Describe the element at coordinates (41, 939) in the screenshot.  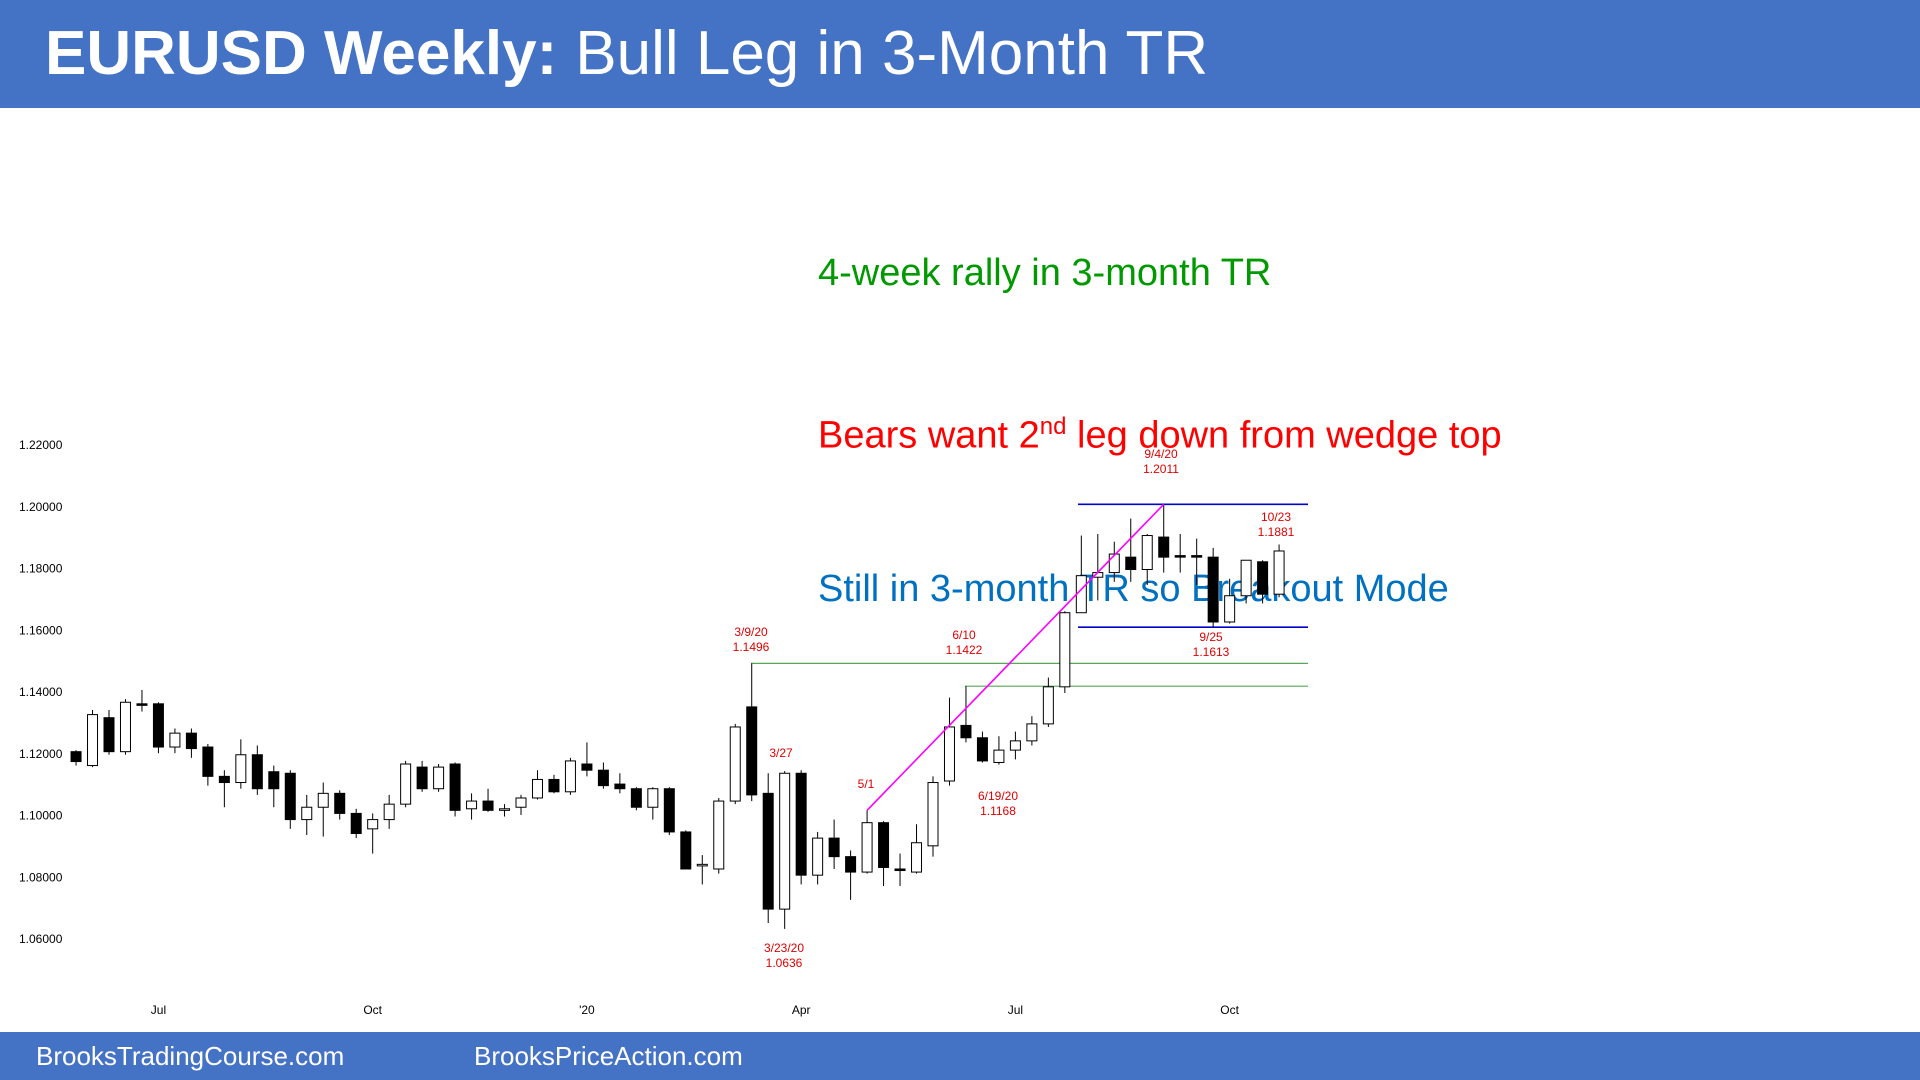
I see `y-tick-label: 1.06000` at that location.